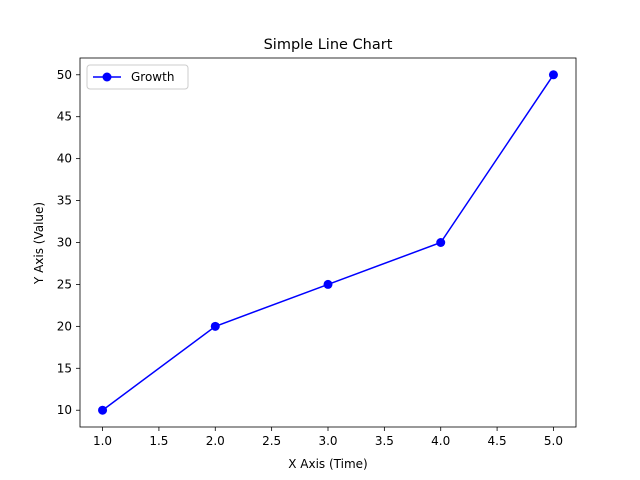 The height and width of the screenshot is (480, 640). I want to click on x-axis-label: X Axis (Time), so click(327, 464).